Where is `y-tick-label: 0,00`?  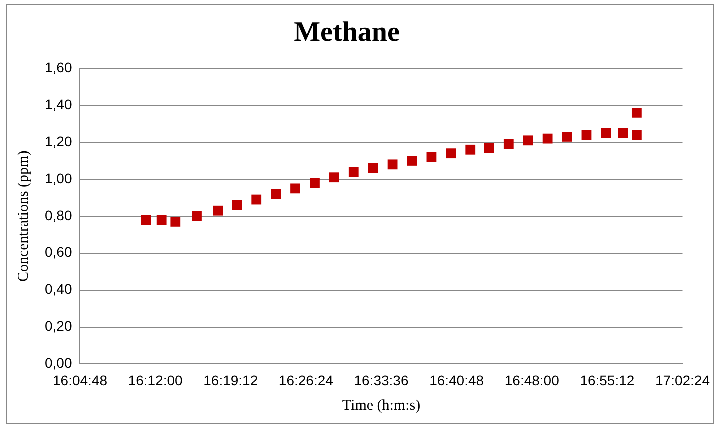
y-tick-label: 0,00 is located at coordinates (58, 363).